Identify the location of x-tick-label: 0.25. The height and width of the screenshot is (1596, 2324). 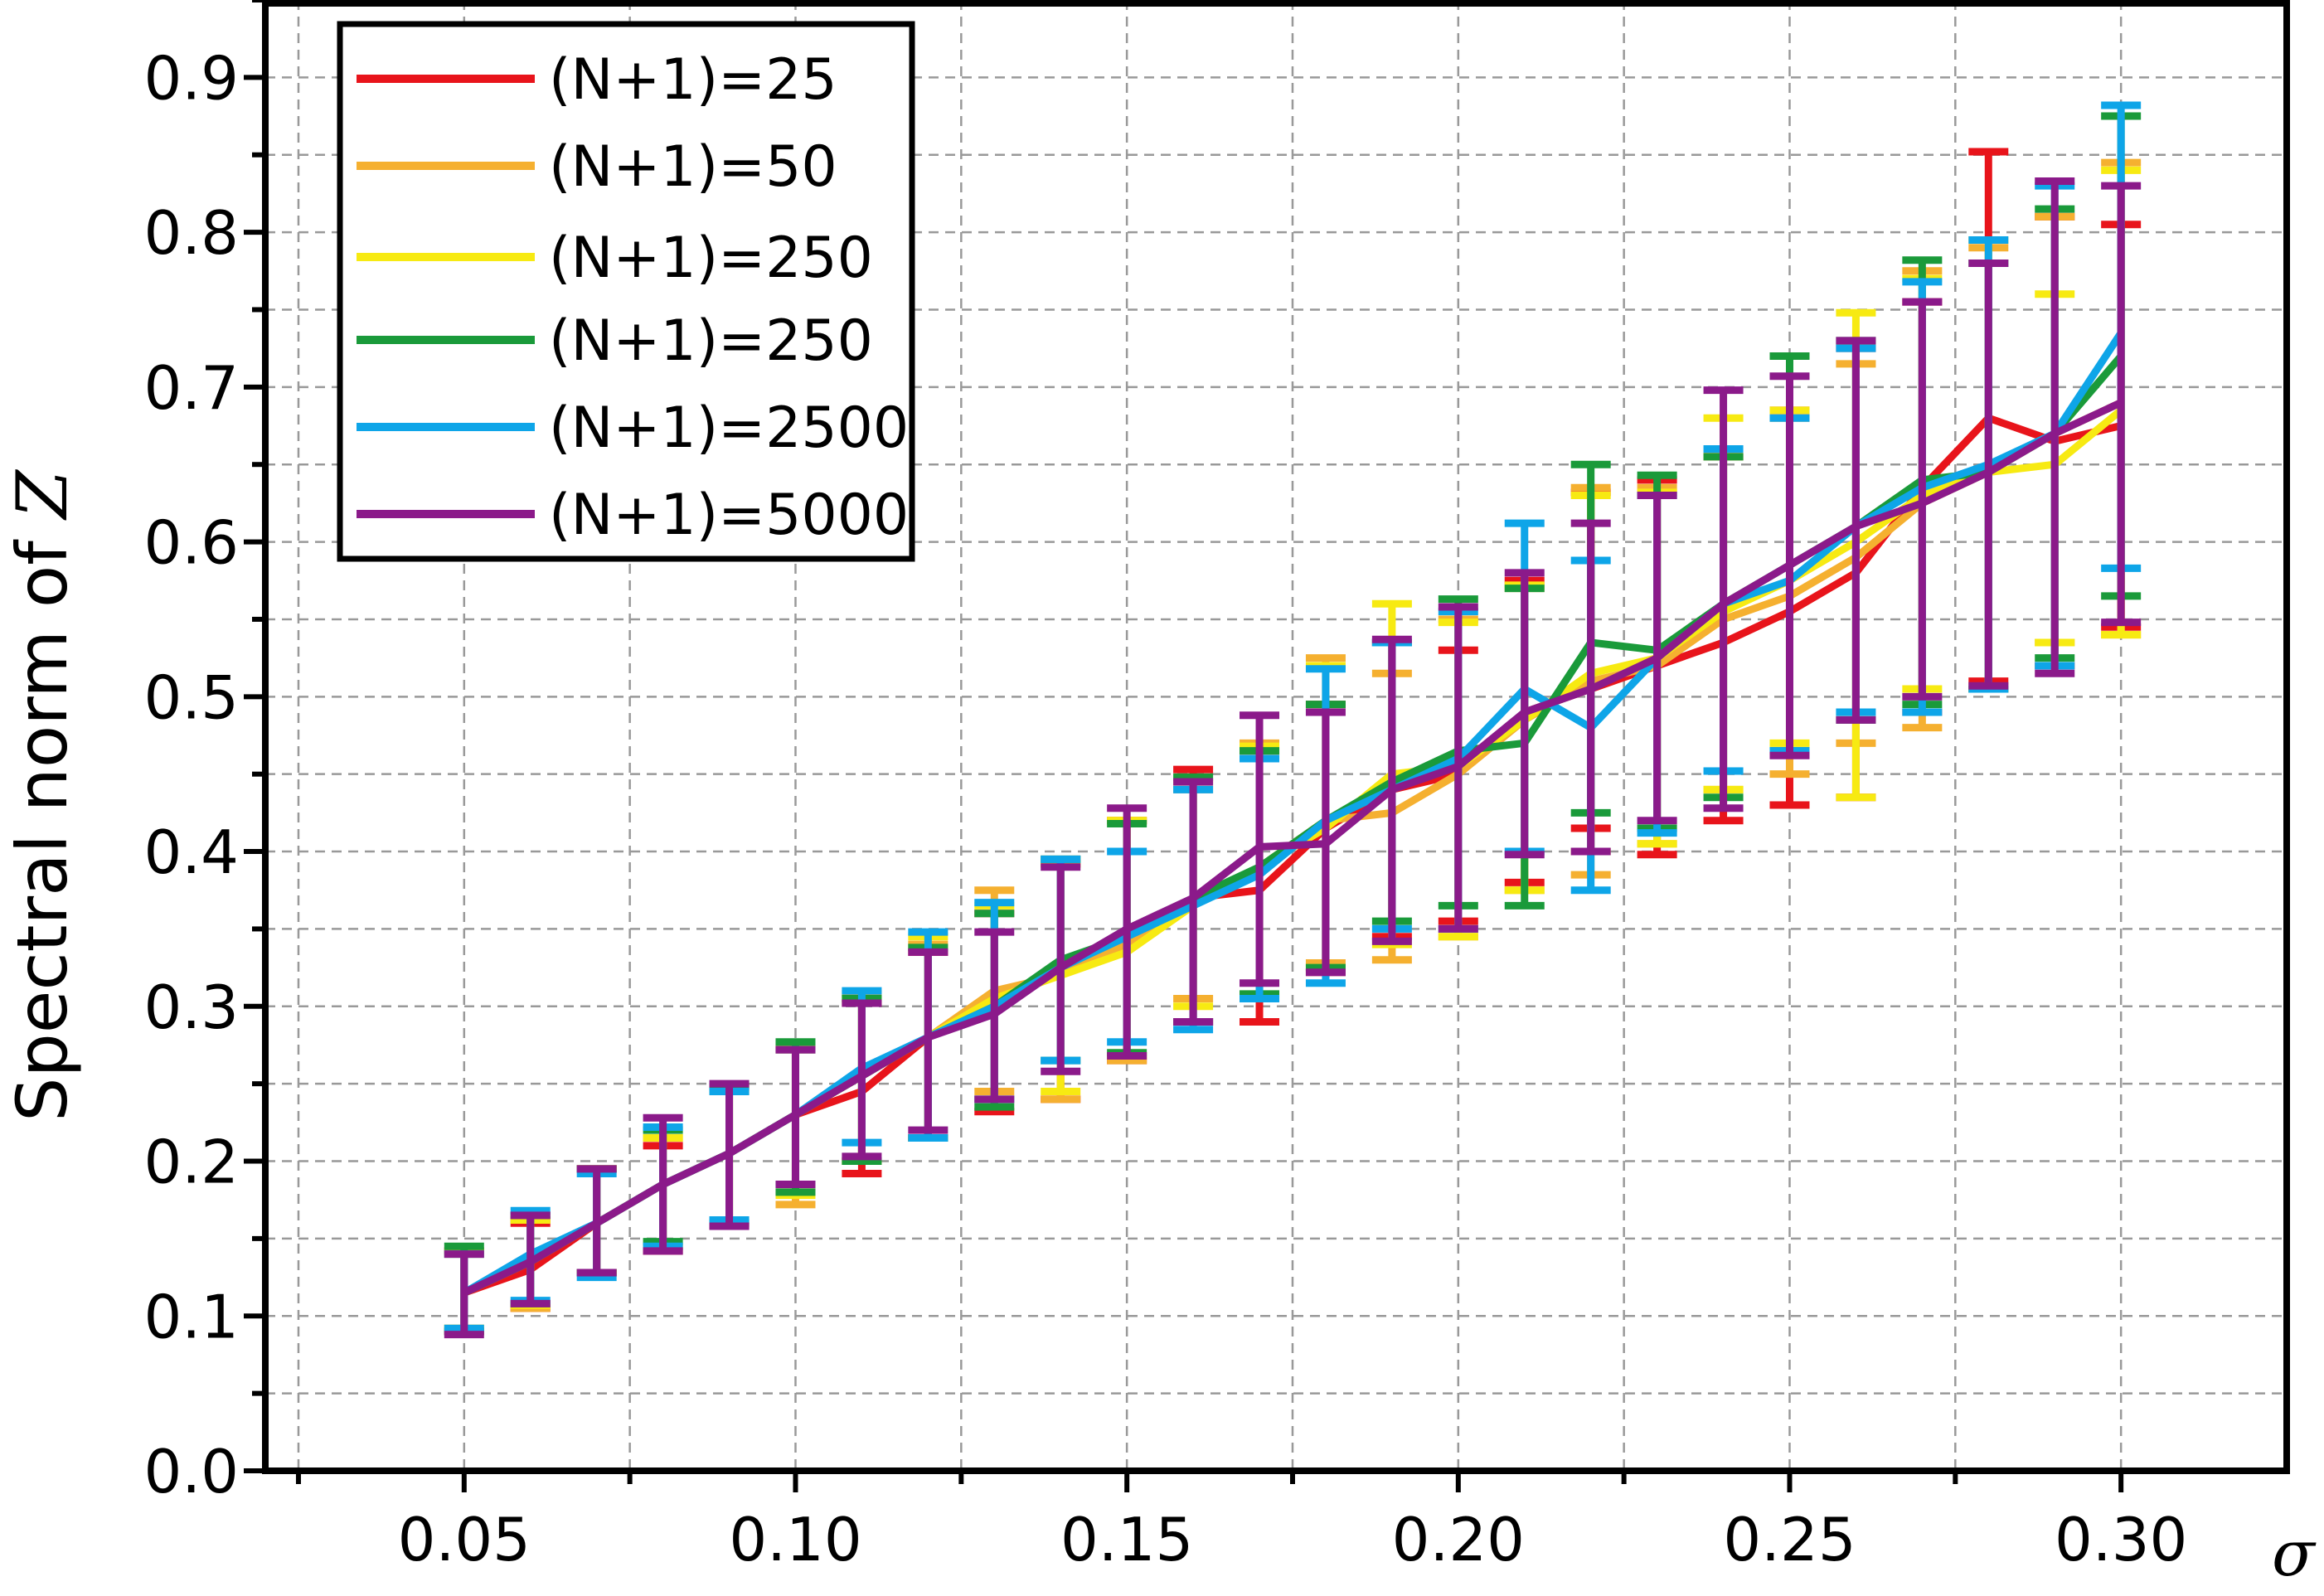
(1789, 1539).